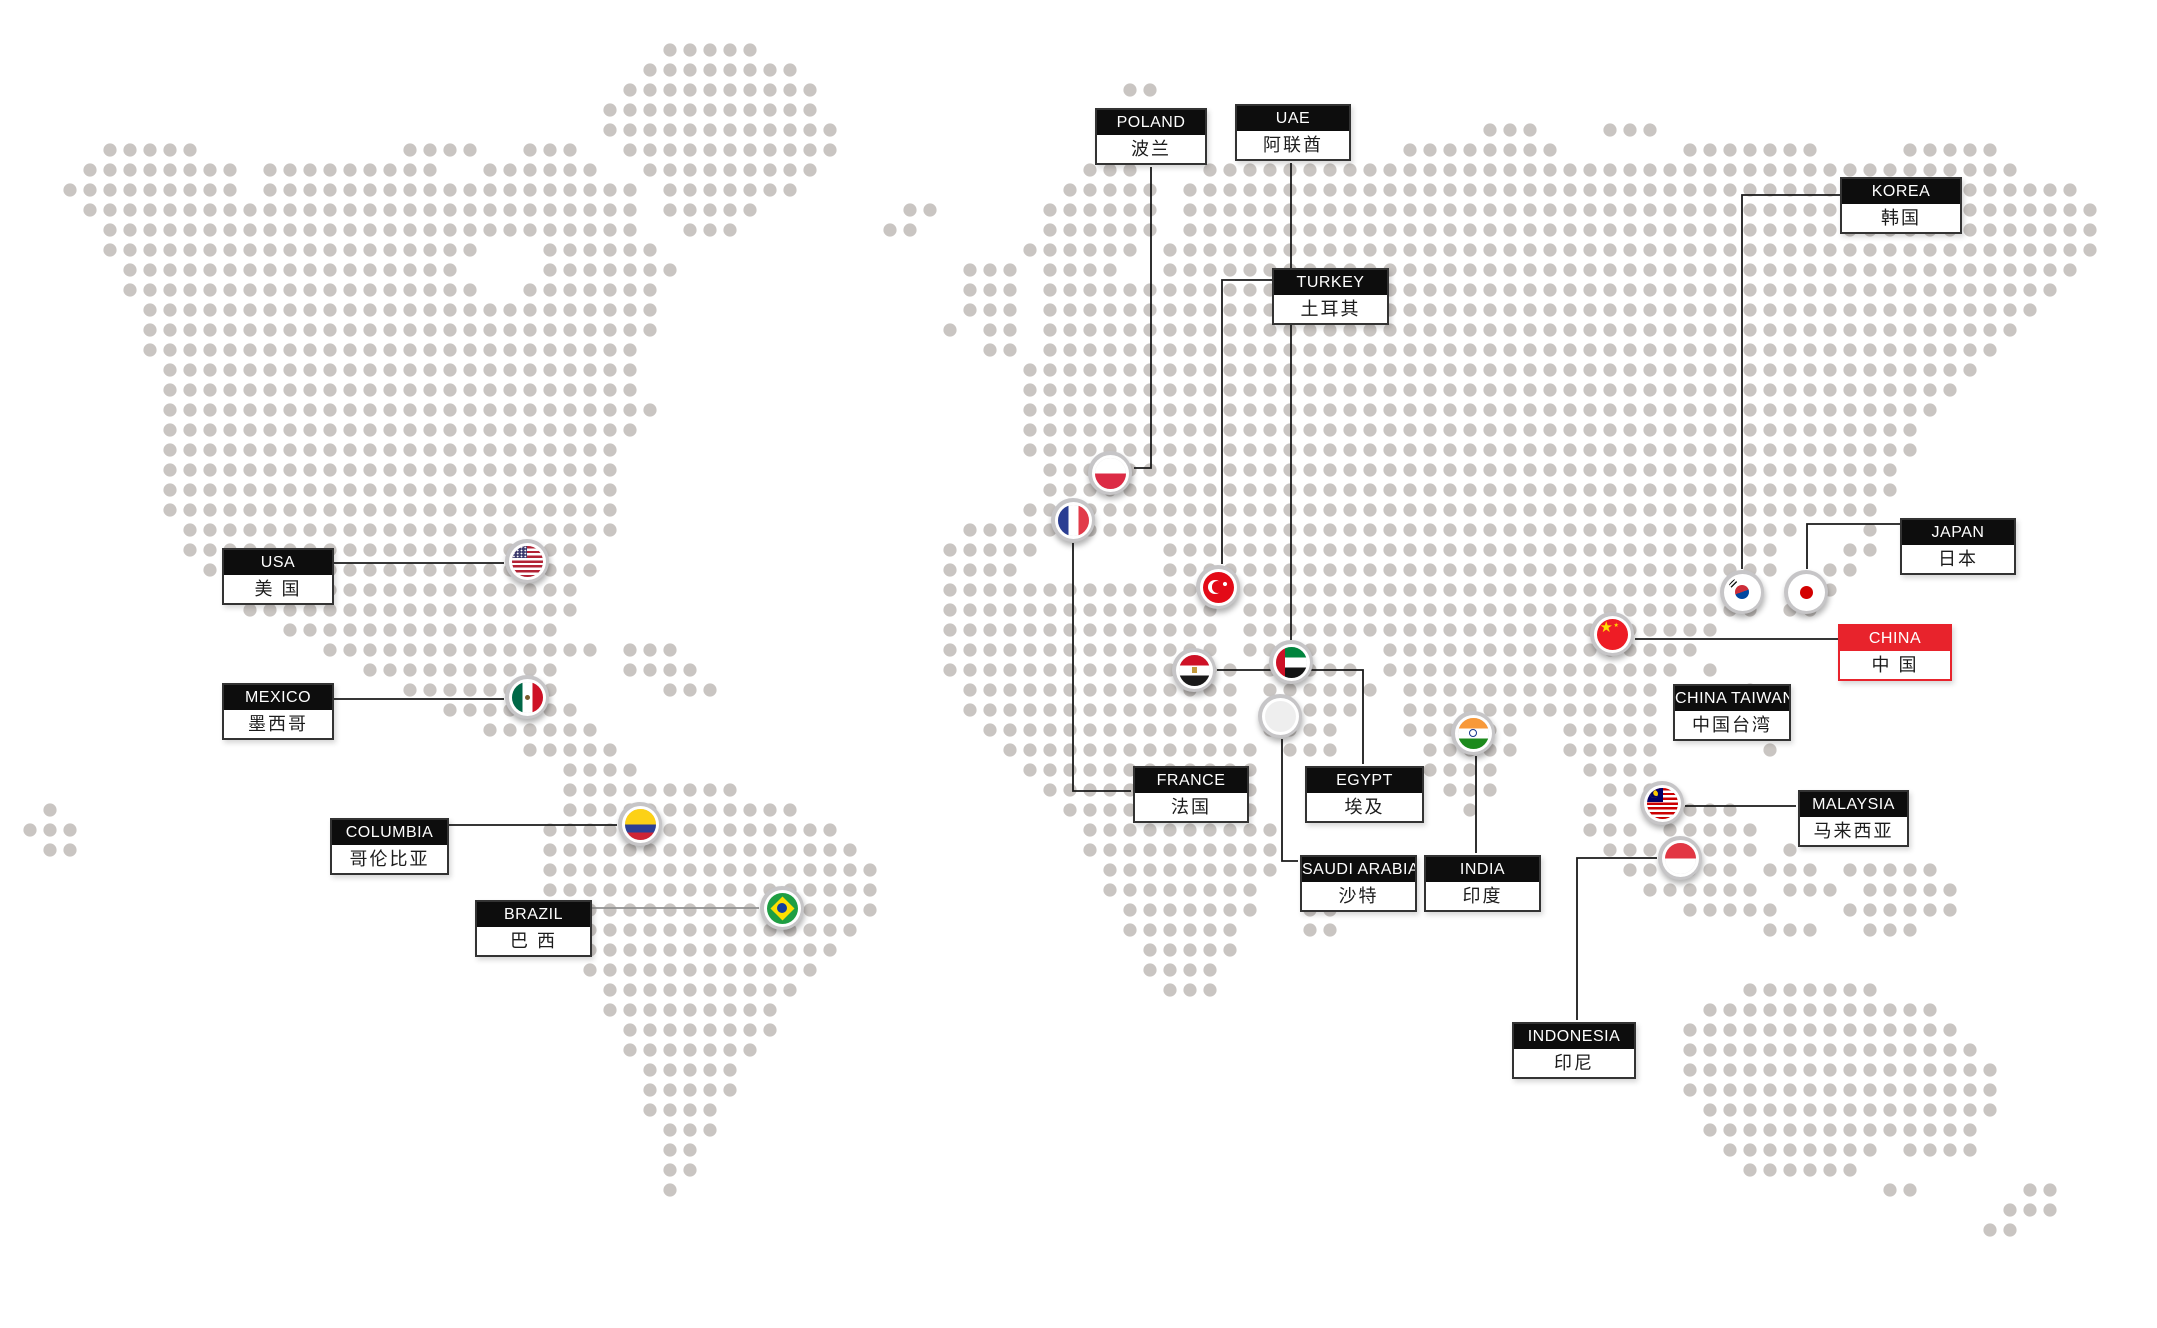  I want to click on brazil-marker, so click(782, 908).